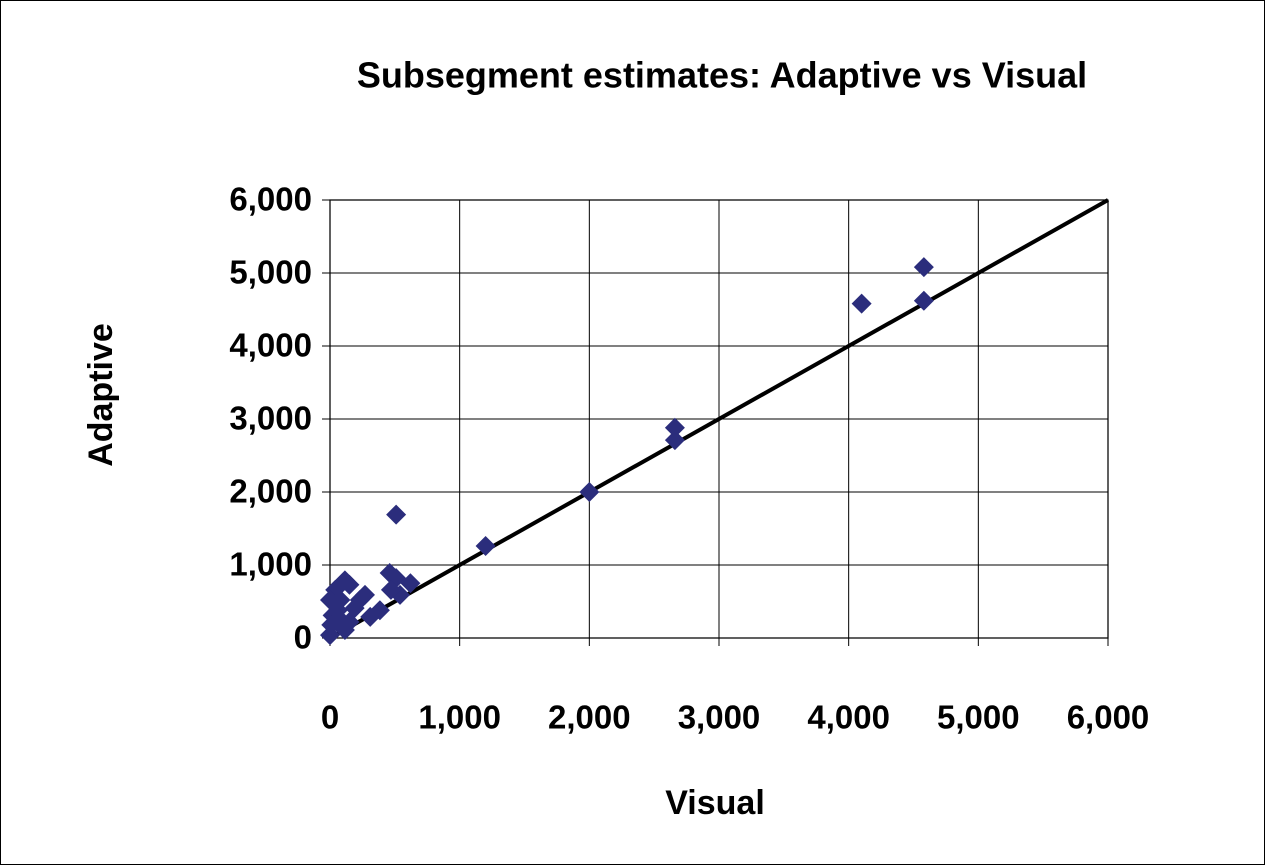  I want to click on y-tick-label: 1,000, so click(270, 564).